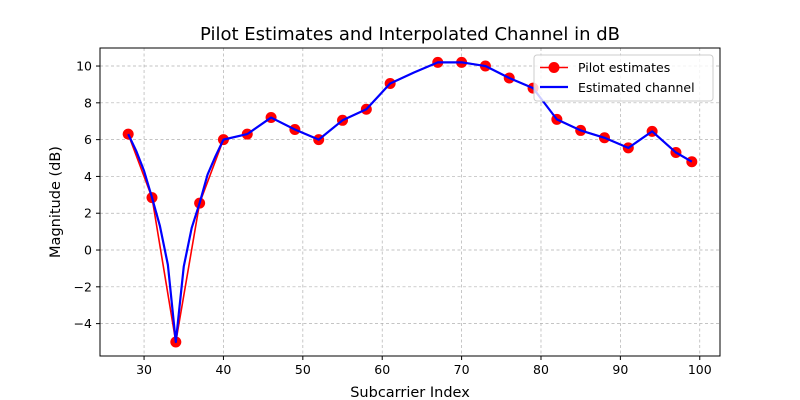 This screenshot has width=800, height=400. I want to click on x-tick-label: 60, so click(382, 369).